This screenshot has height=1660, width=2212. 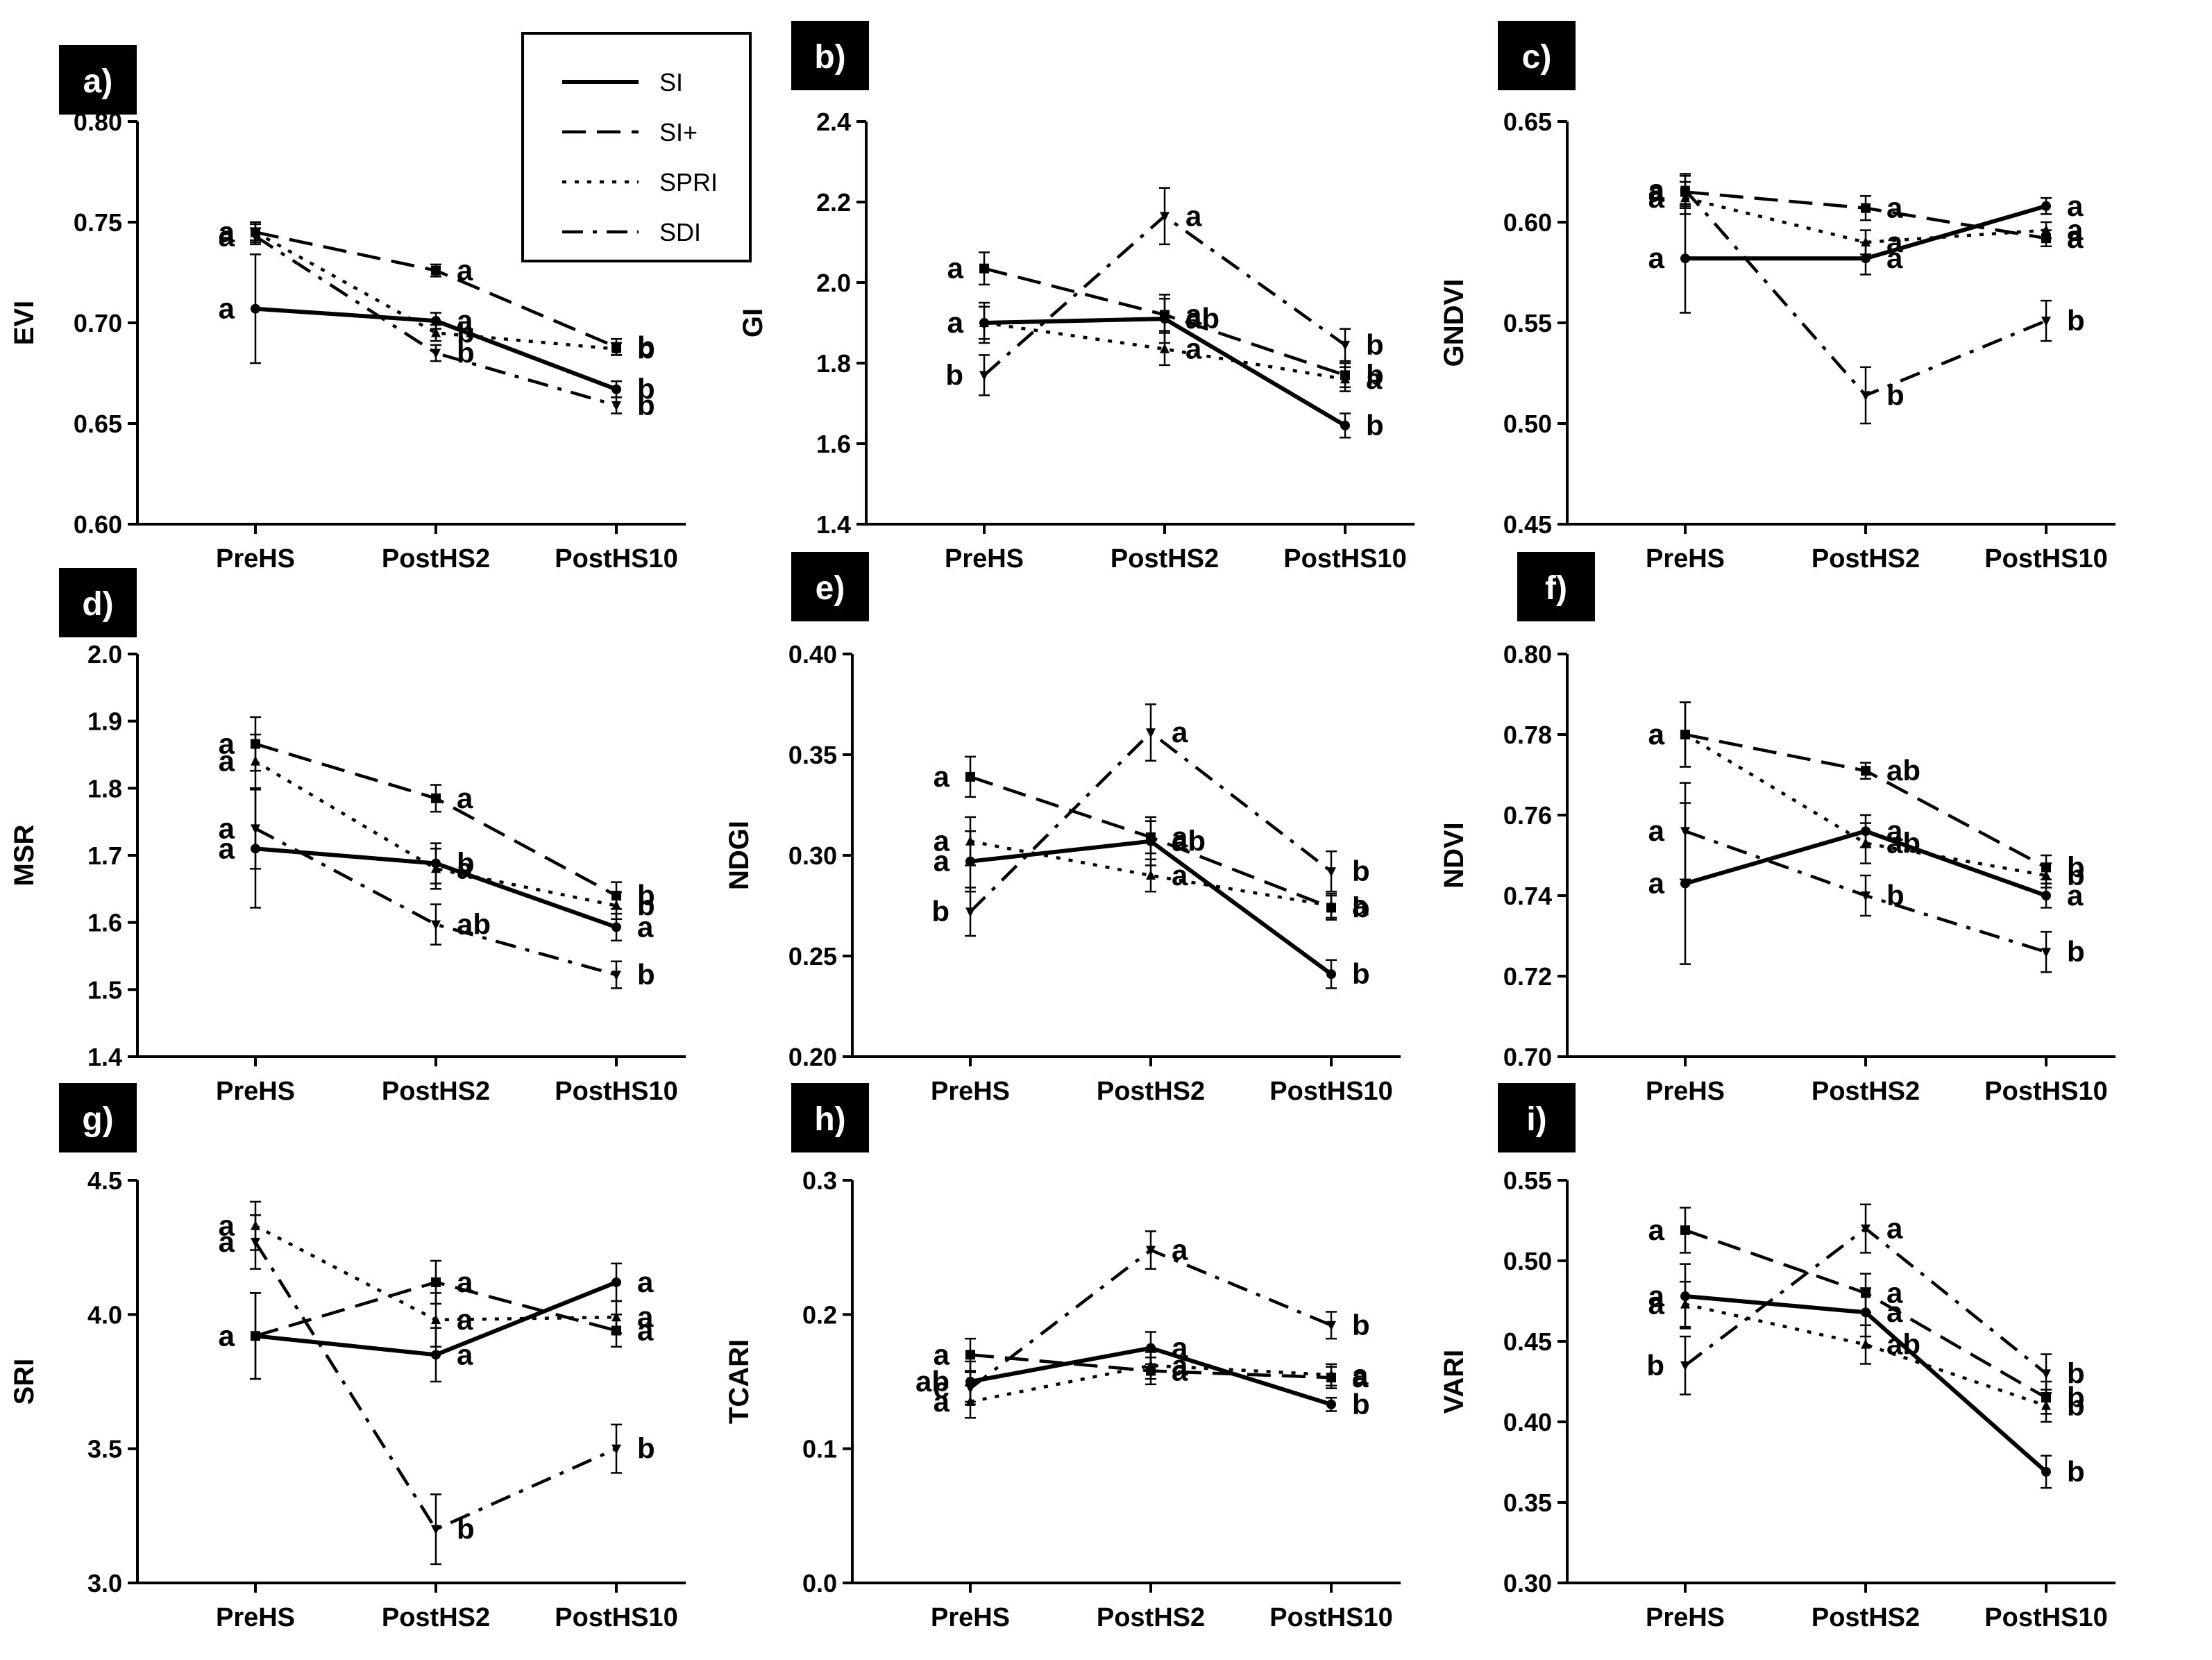 I want to click on panel-label: a), so click(x=98, y=81).